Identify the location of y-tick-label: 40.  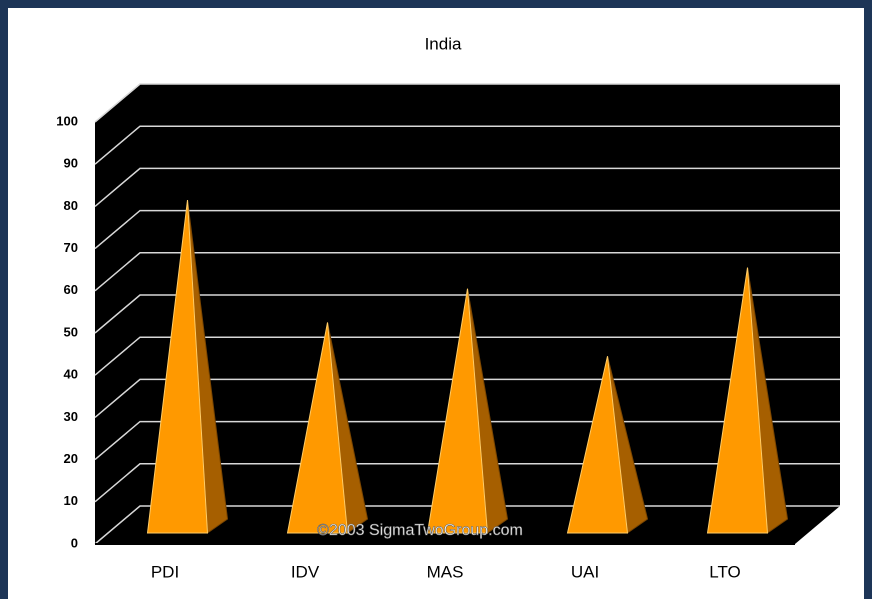
(71, 374).